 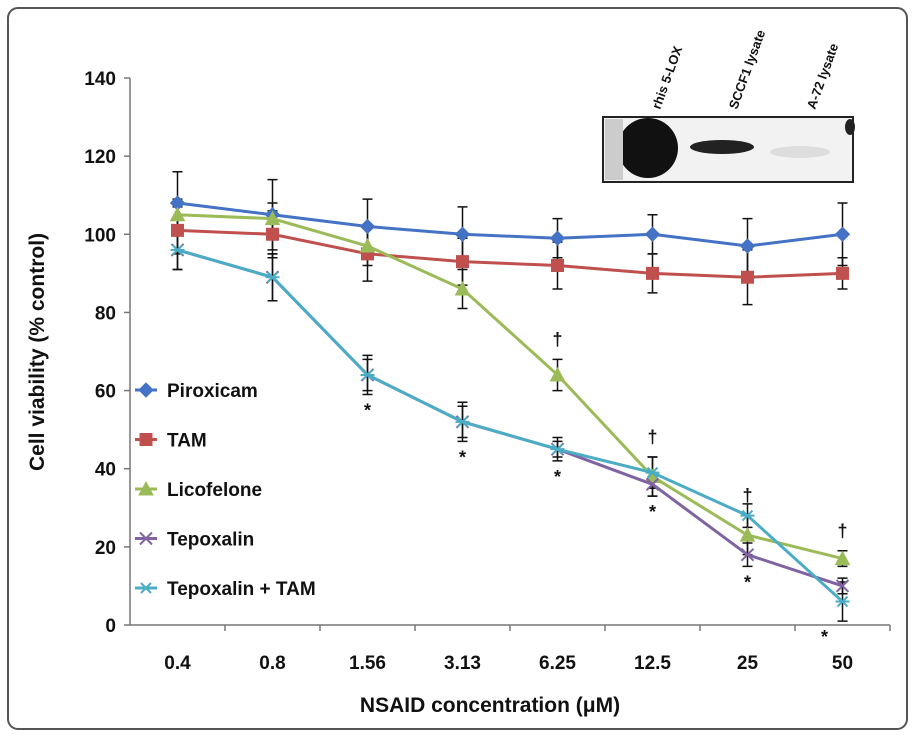 I want to click on blot-edge, so click(x=614, y=149).